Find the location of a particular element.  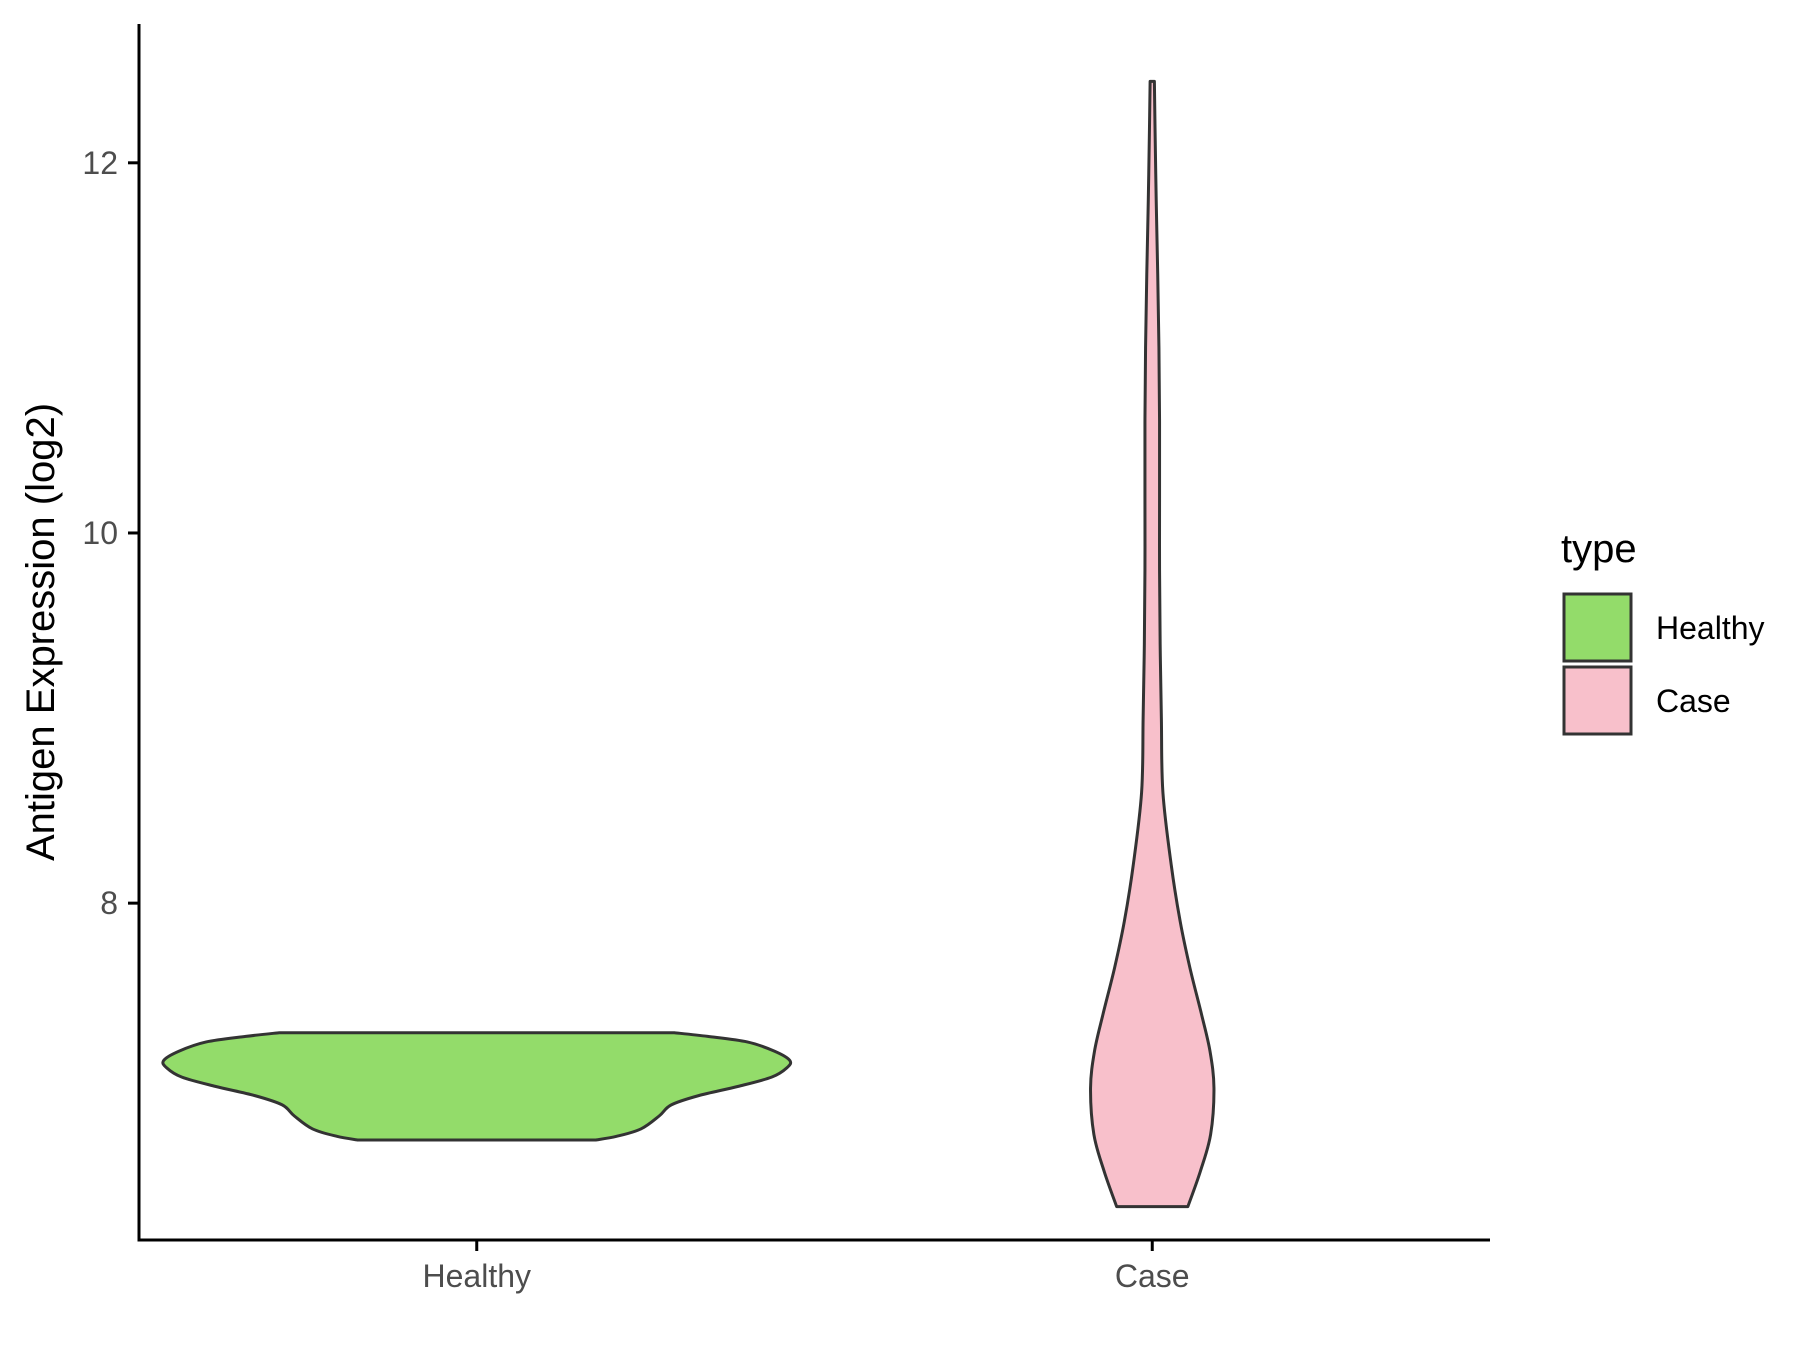

violin-case is located at coordinates (1152, 644).